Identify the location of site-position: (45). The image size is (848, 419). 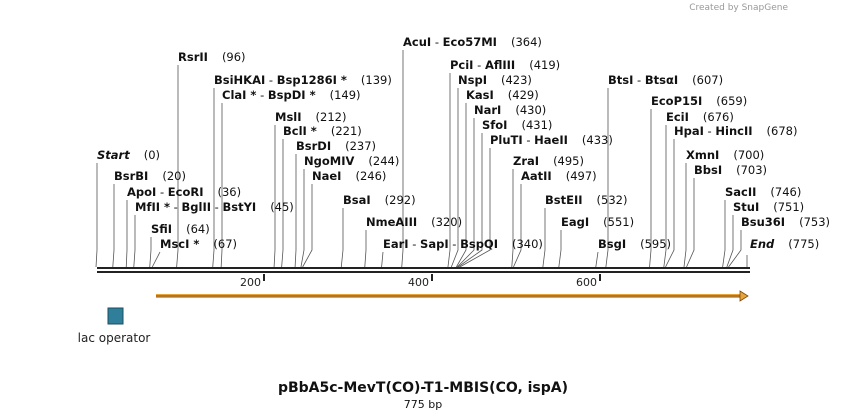
(282, 207).